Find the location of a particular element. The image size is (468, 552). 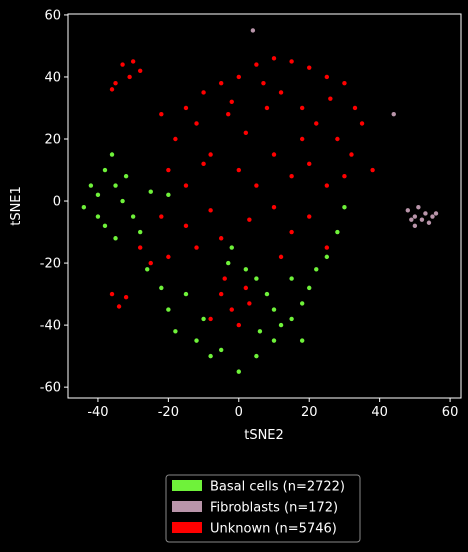

legend is located at coordinates (263, 508).